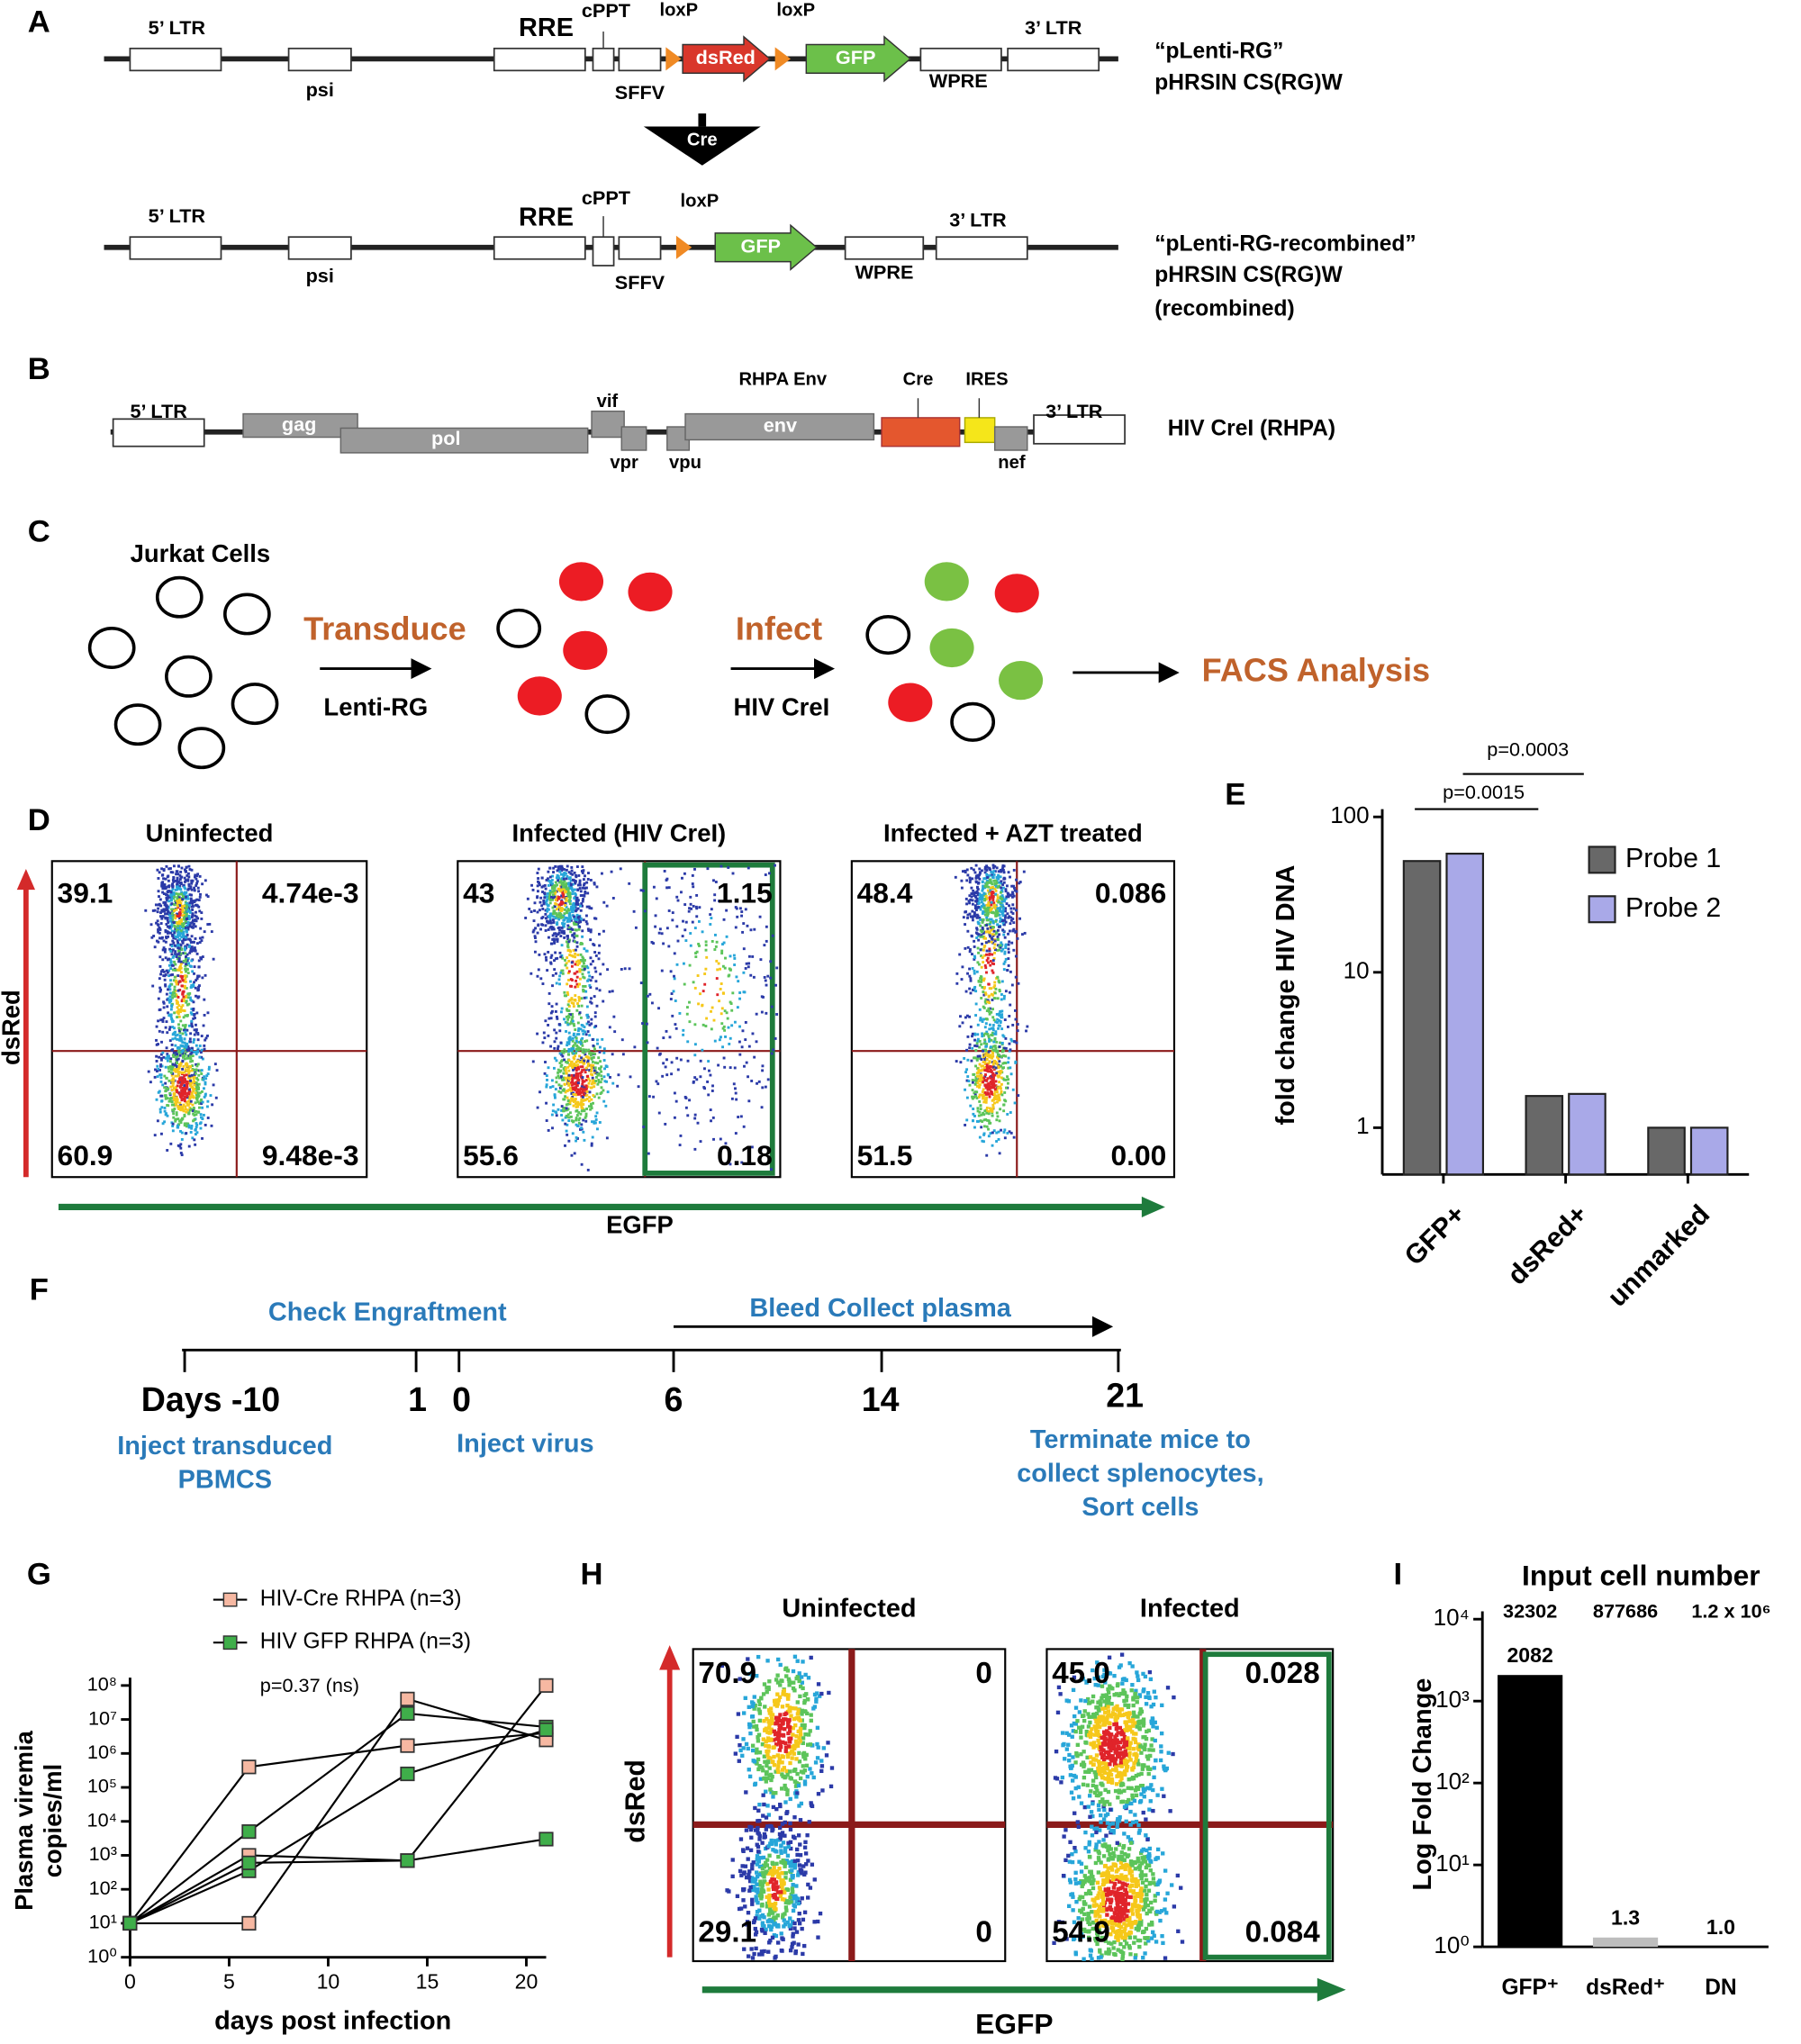 This screenshot has height=2044, width=1801. What do you see at coordinates (958, 80) in the screenshot?
I see `element-label: WPRE` at bounding box center [958, 80].